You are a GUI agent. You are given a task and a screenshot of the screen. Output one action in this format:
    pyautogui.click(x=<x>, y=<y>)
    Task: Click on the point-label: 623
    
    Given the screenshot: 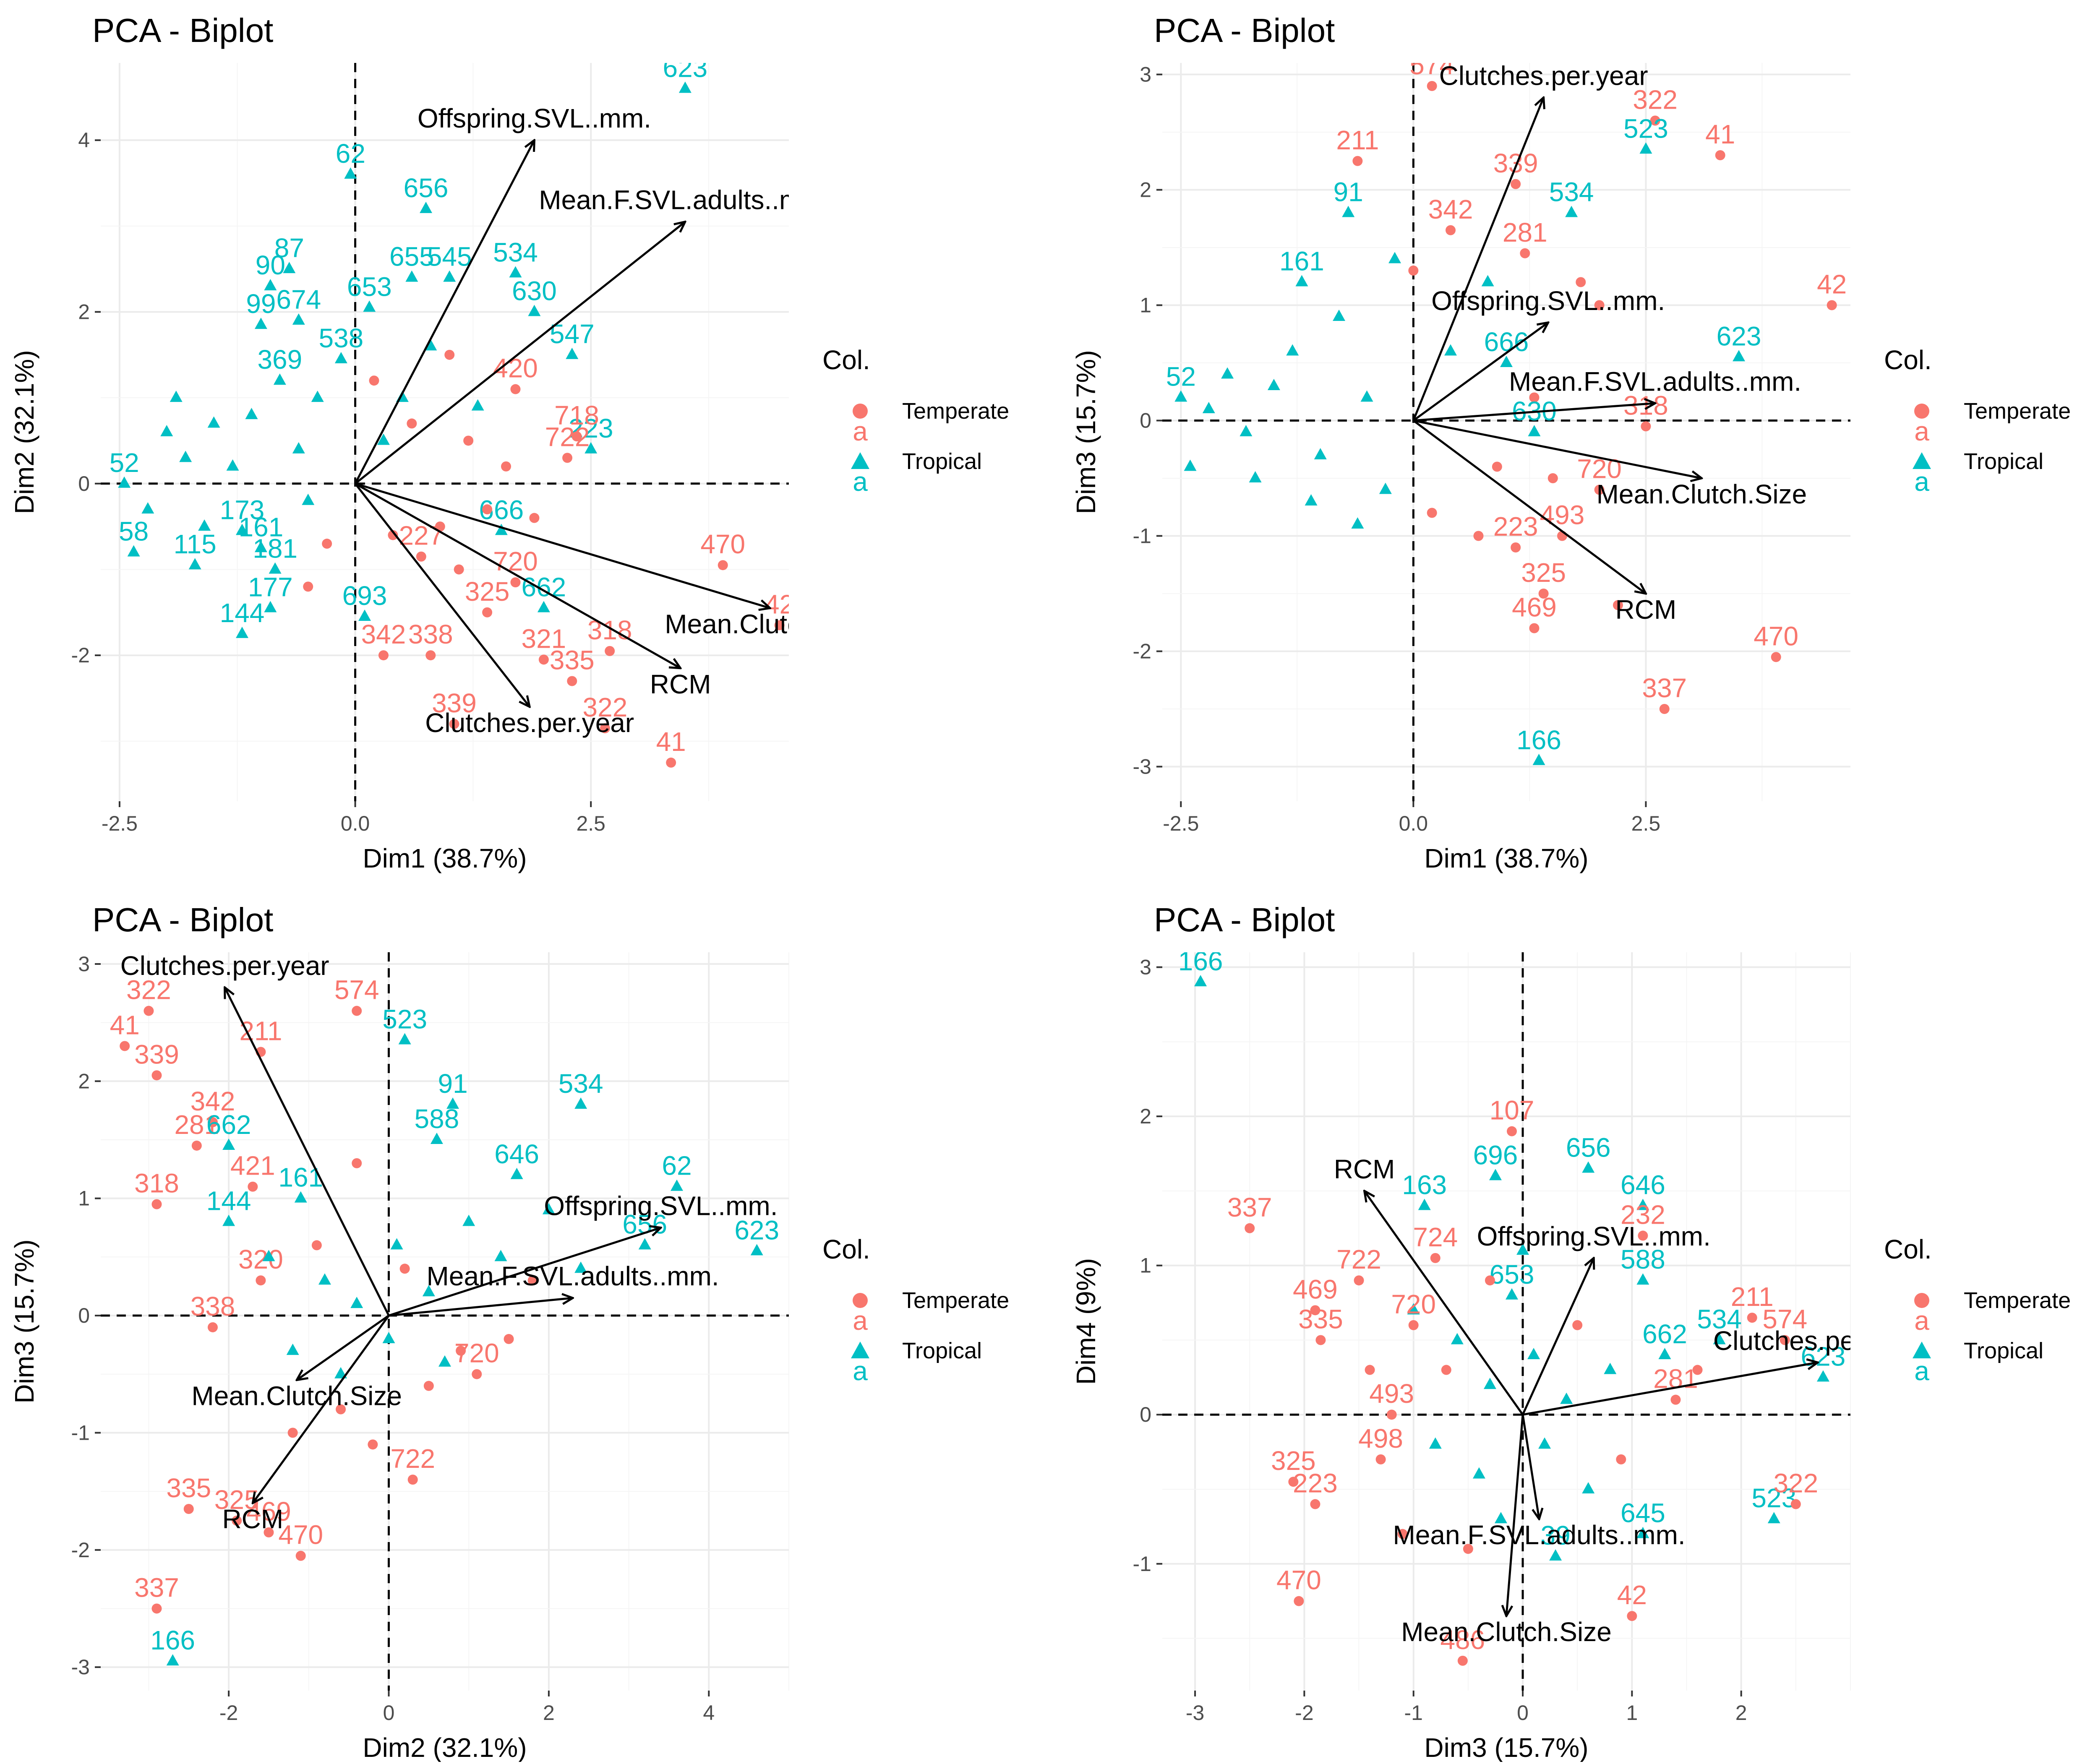 What is the action you would take?
    pyautogui.click(x=685, y=67)
    